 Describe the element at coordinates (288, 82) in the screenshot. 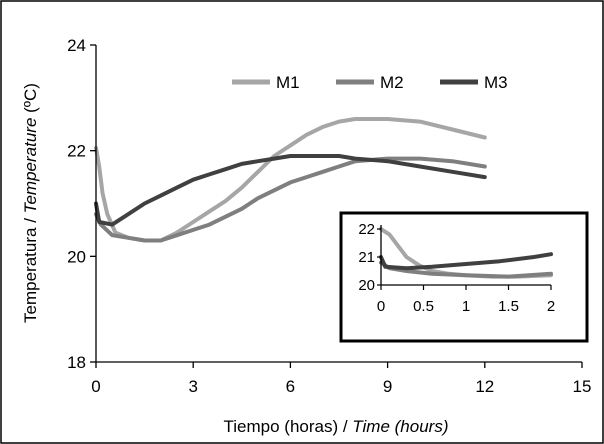

I see `legend-label-m1: M1` at that location.